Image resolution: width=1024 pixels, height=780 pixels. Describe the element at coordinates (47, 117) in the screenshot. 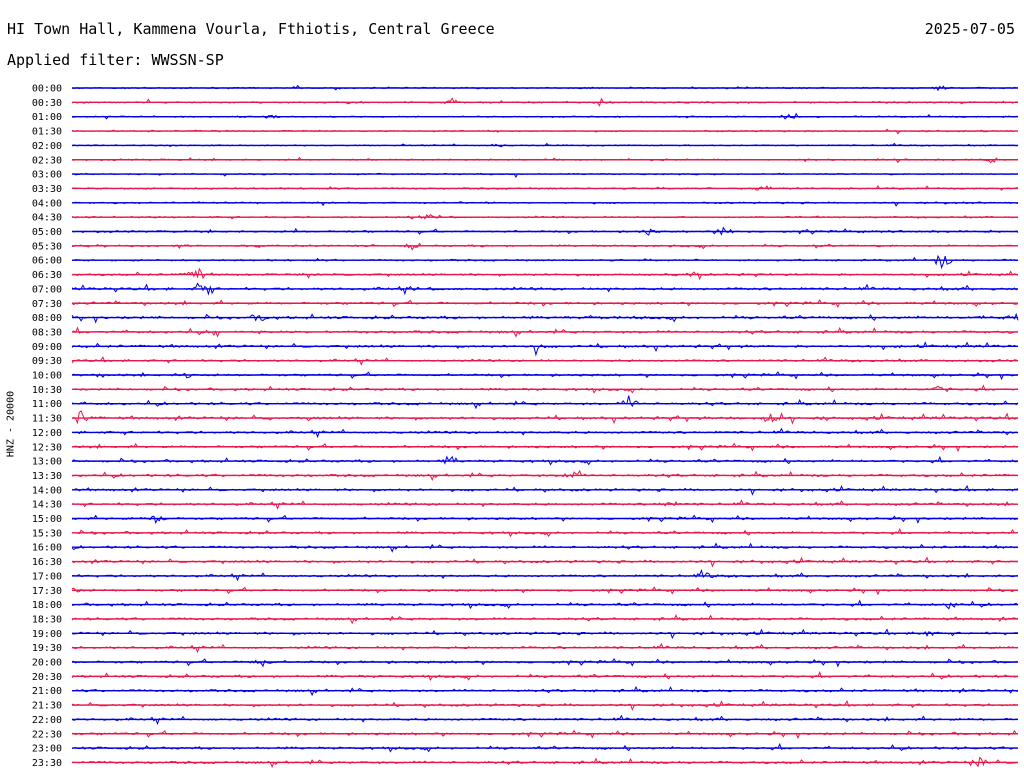

I see `time-label: 01:00` at that location.